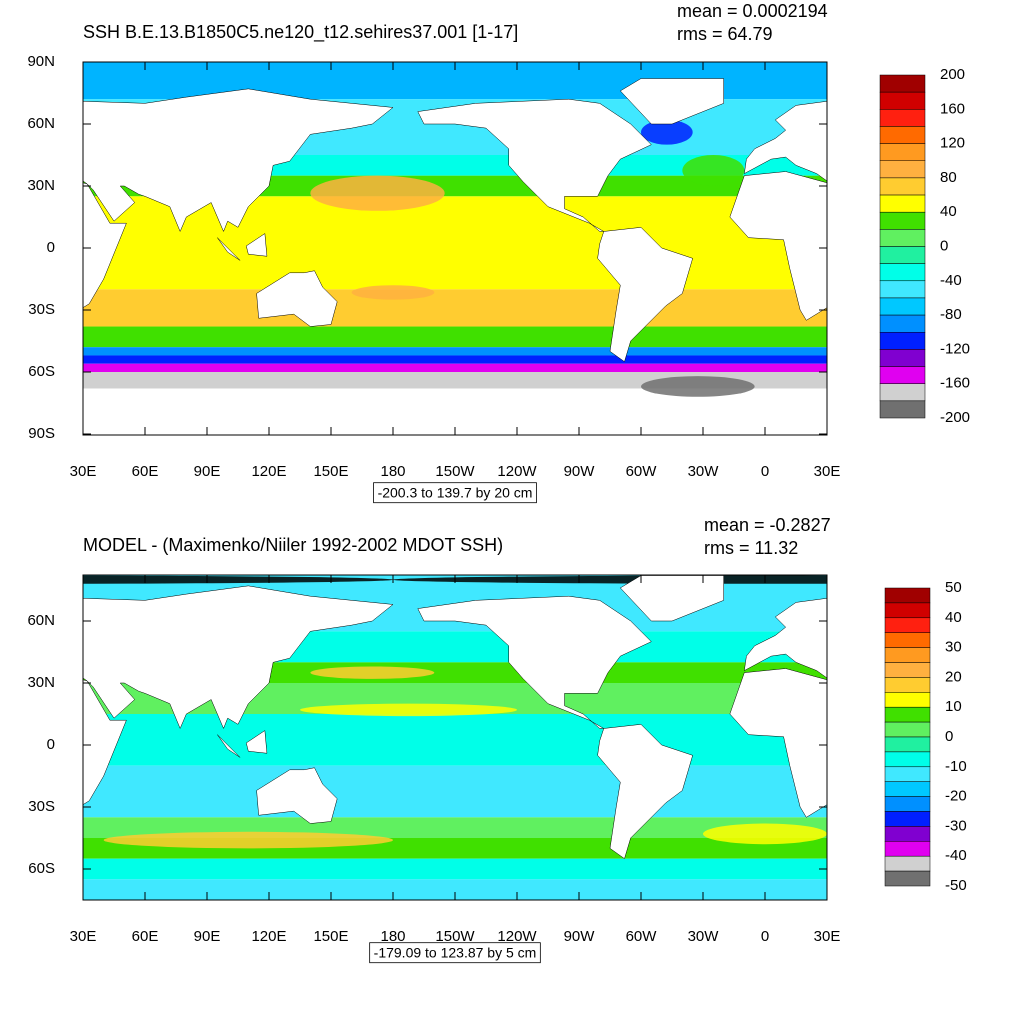  What do you see at coordinates (41, 806) in the screenshot?
I see `lat-label: 30S` at bounding box center [41, 806].